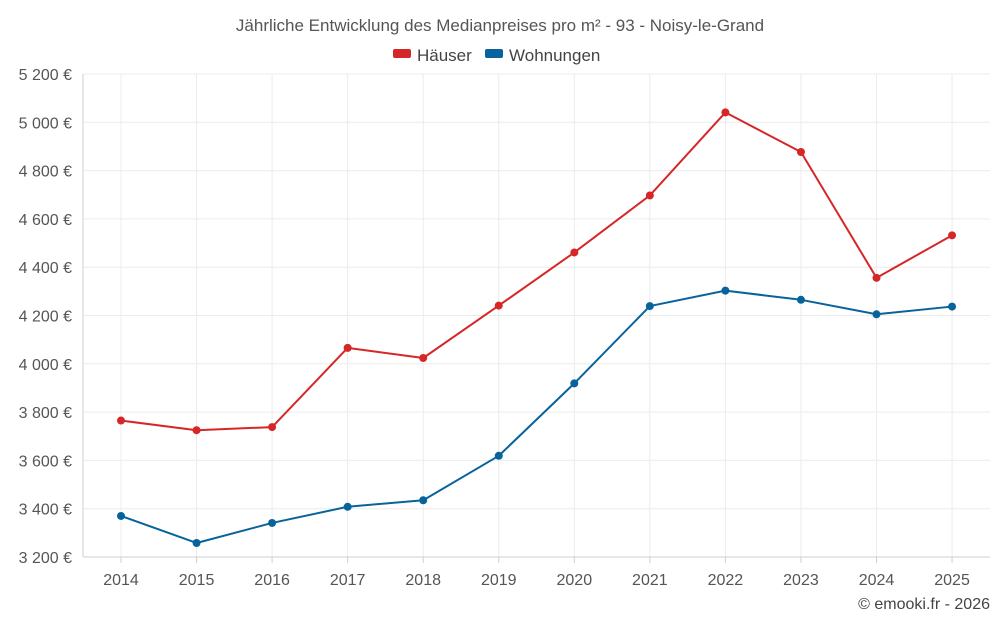  Describe the element at coordinates (726, 580) in the screenshot. I see `x-tick-label: 2022` at that location.